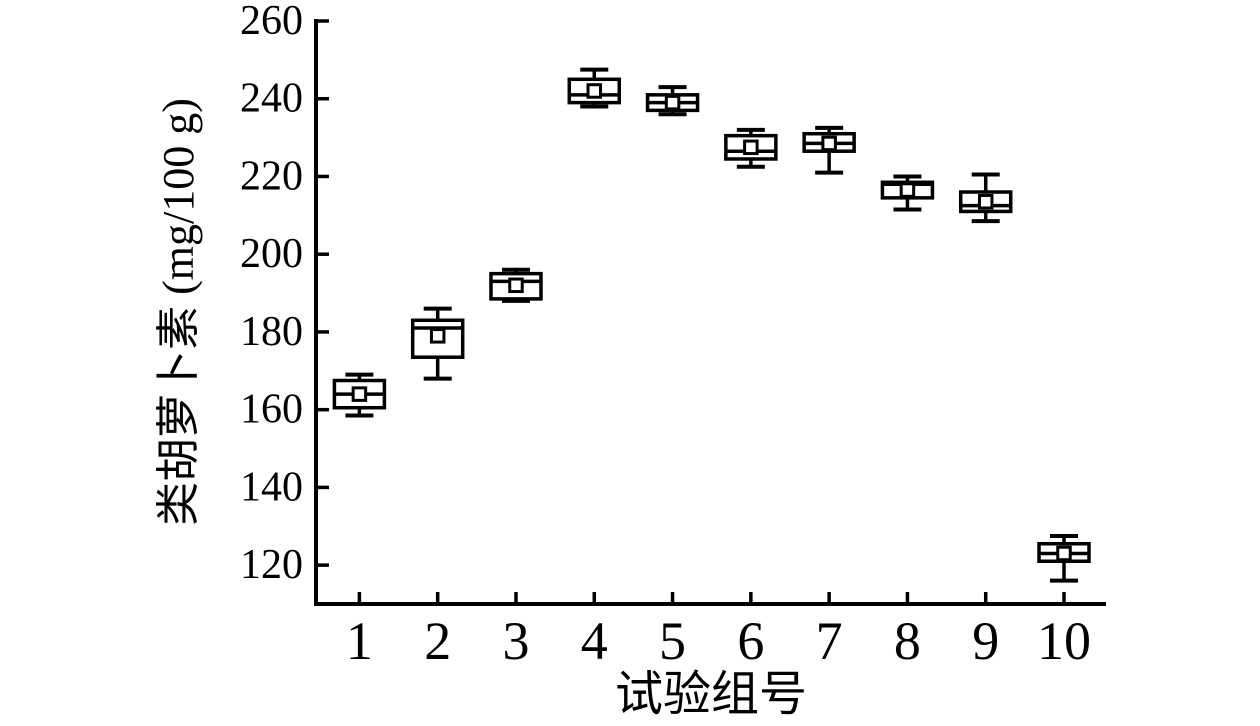  What do you see at coordinates (437, 641) in the screenshot?
I see `x-tick-label: 2` at bounding box center [437, 641].